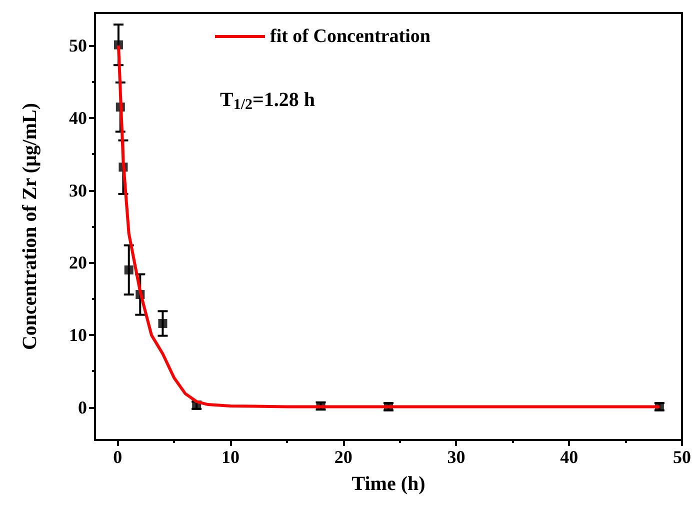 This screenshot has height=518, width=695. I want to click on y-tick-label: 20, so click(78, 262).